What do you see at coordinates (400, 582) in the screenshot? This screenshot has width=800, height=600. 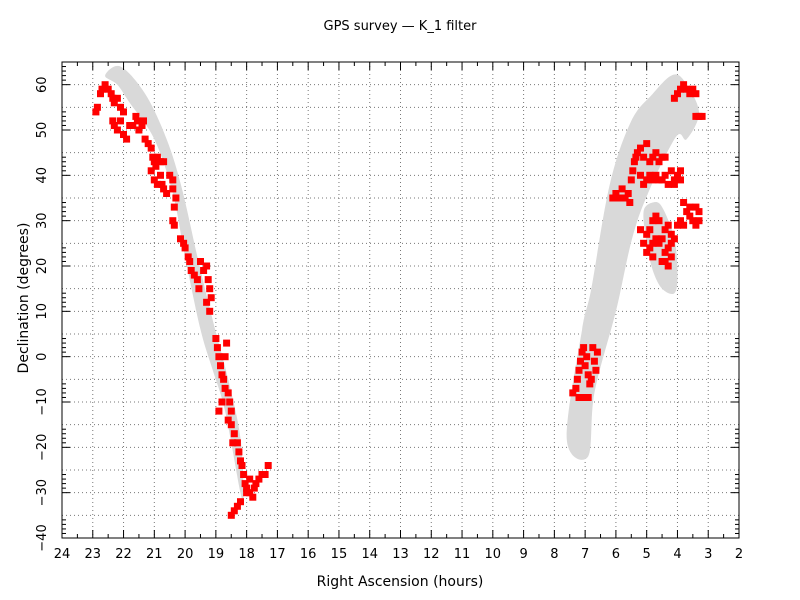 I see `x-axis-label: Right Ascension (hours)` at bounding box center [400, 582].